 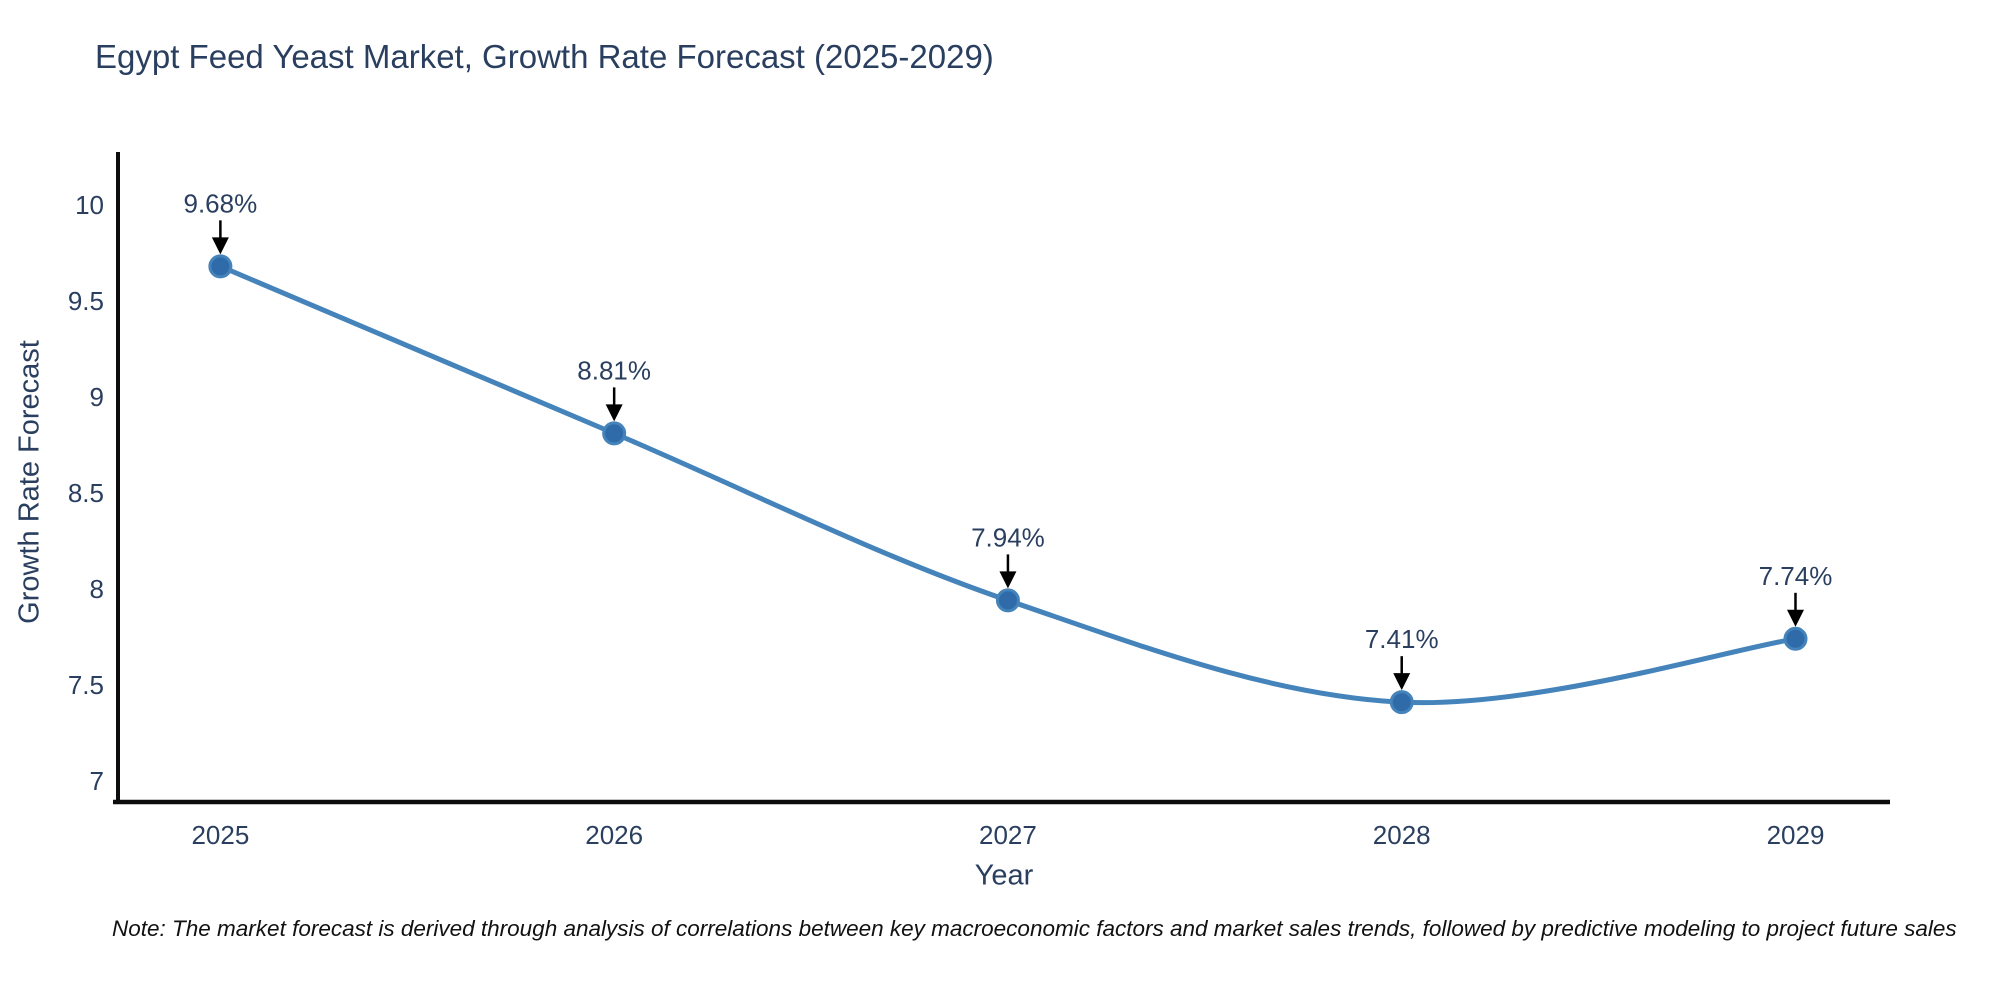 I want to click on x-tick-label: 2025, so click(x=220, y=835).